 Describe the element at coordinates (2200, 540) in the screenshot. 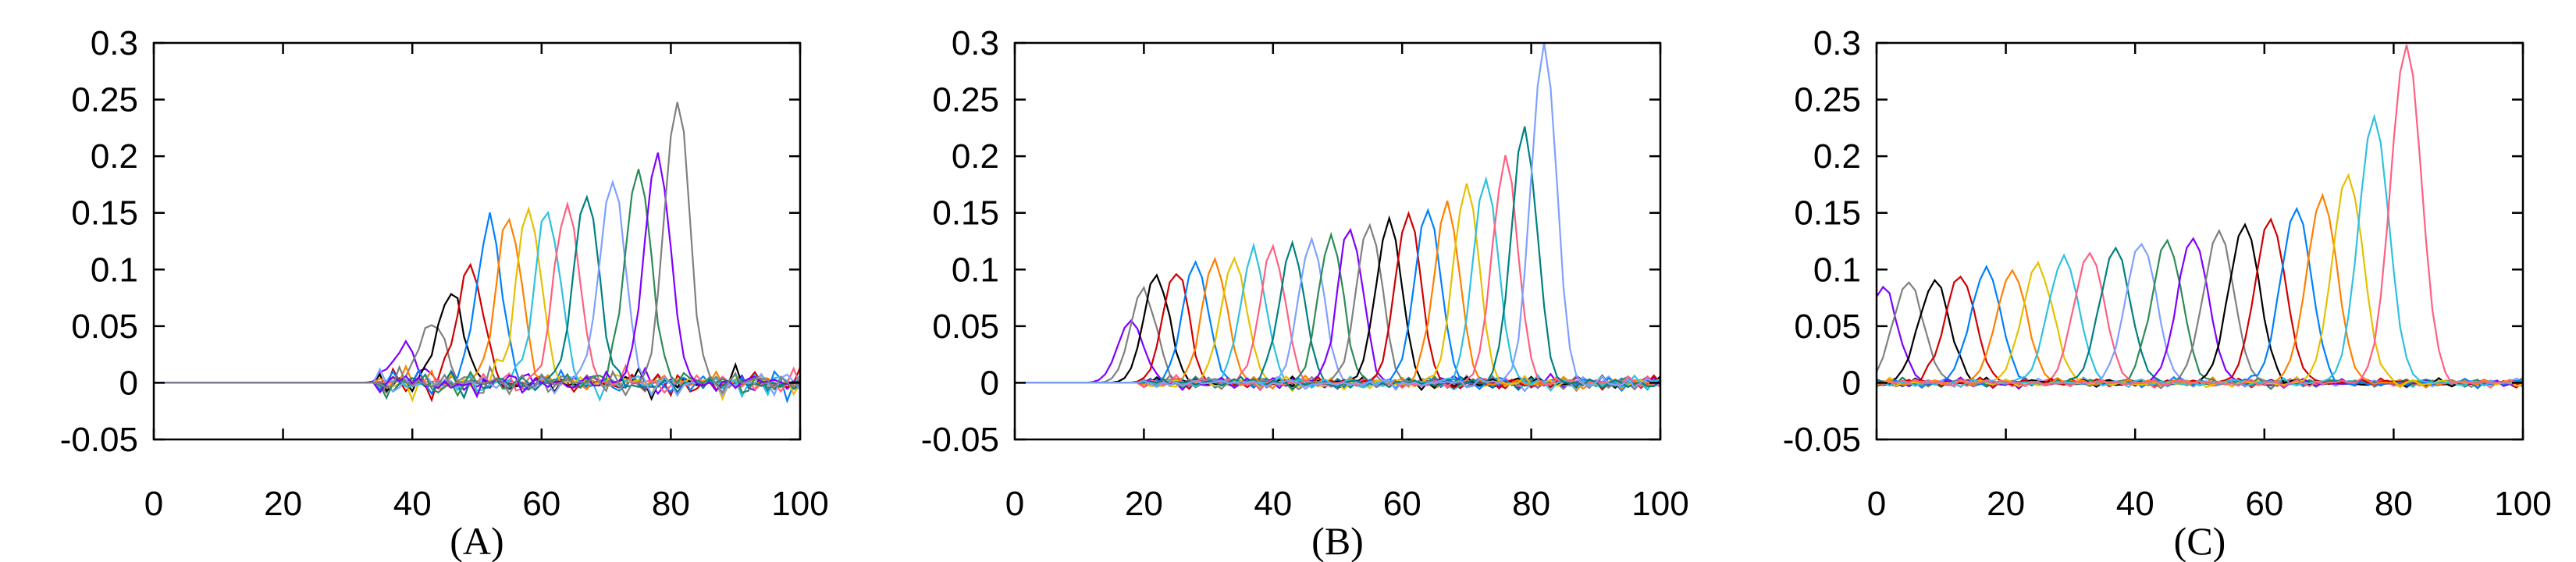

I see `panel-label: (C)` at that location.